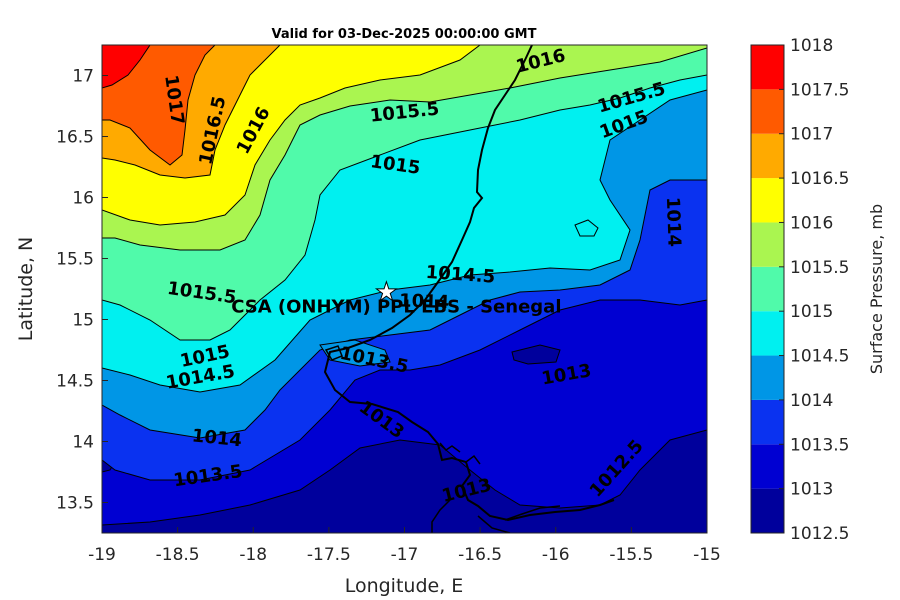 The width and height of the screenshot is (900, 600). What do you see at coordinates (83, 77) in the screenshot?
I see `y-tick-label-7: 17` at bounding box center [83, 77].